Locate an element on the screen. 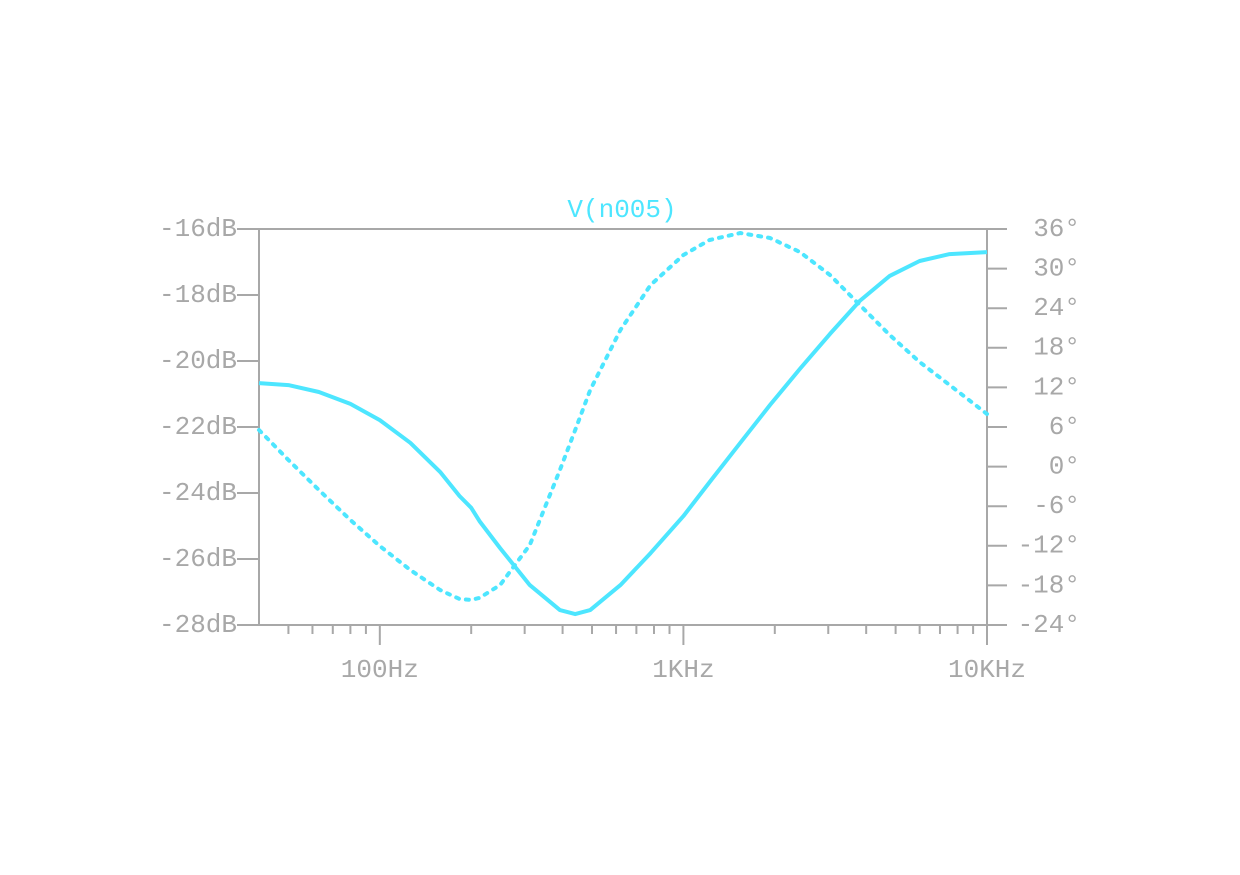 This screenshot has width=1240, height=875. y2-tick-label: -12° is located at coordinates (1049, 546).